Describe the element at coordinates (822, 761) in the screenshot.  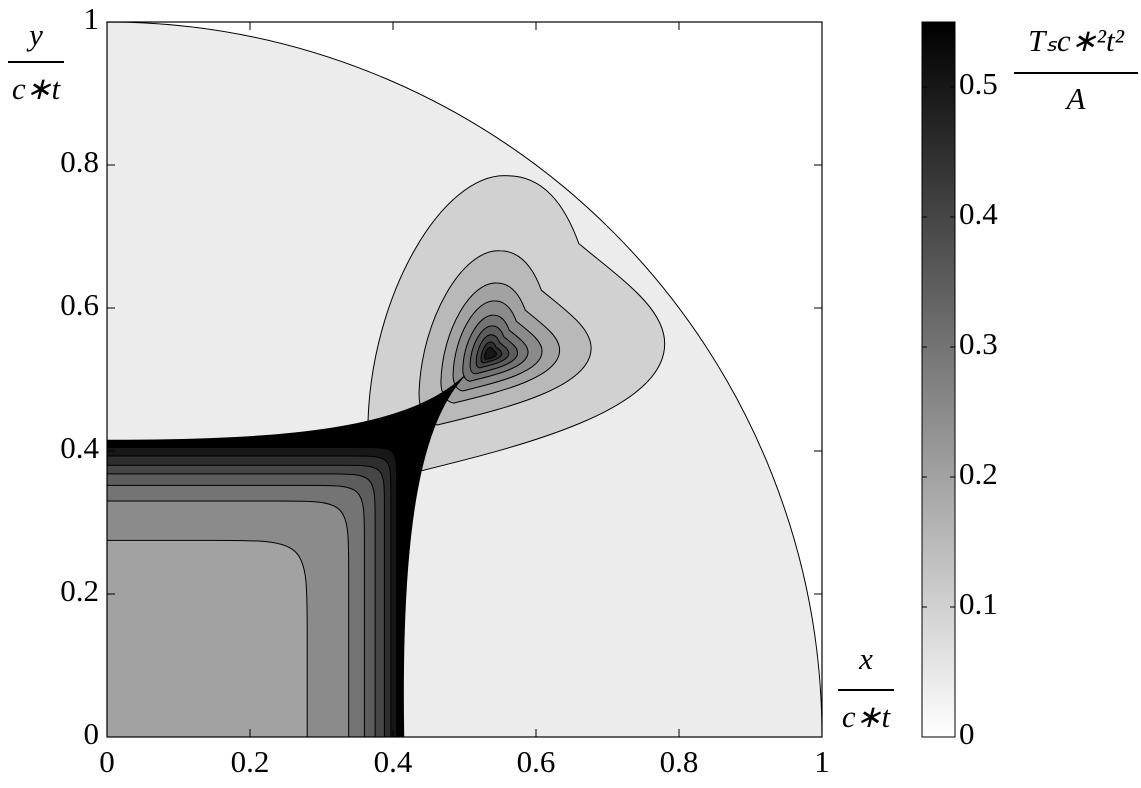
I see `x-tick-label: 1` at that location.